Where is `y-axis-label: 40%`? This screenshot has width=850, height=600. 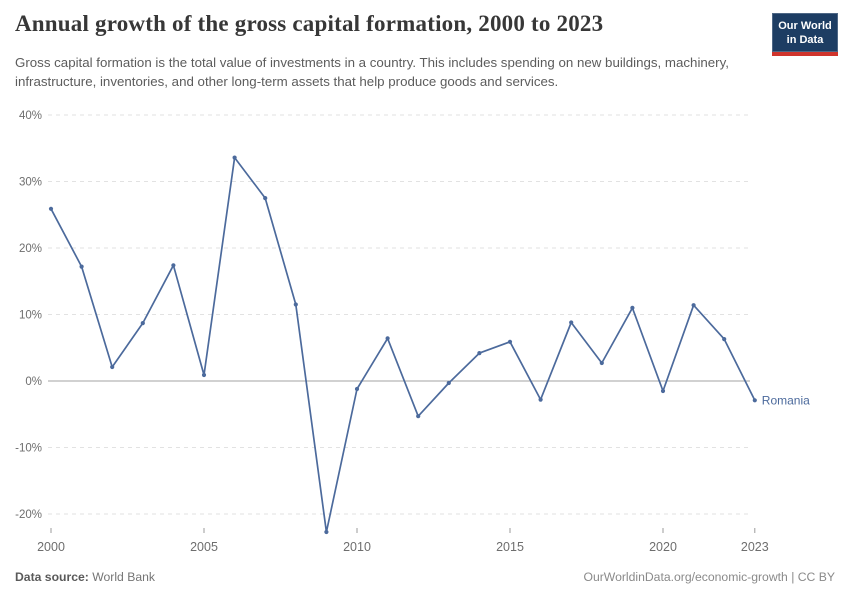
y-axis-label: 40% is located at coordinates (30, 116).